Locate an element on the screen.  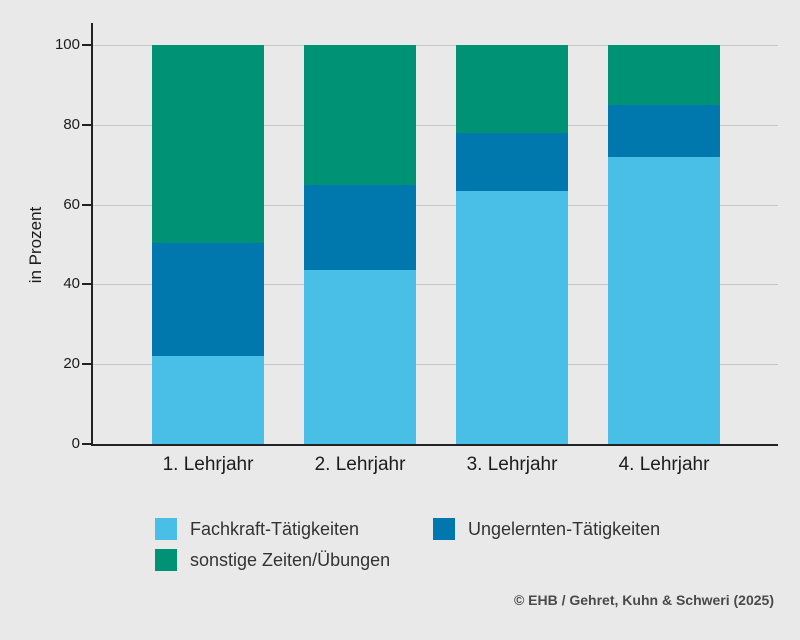
bar-4-segment-Ungelernten-Tätigkeiten is located at coordinates (664, 130).